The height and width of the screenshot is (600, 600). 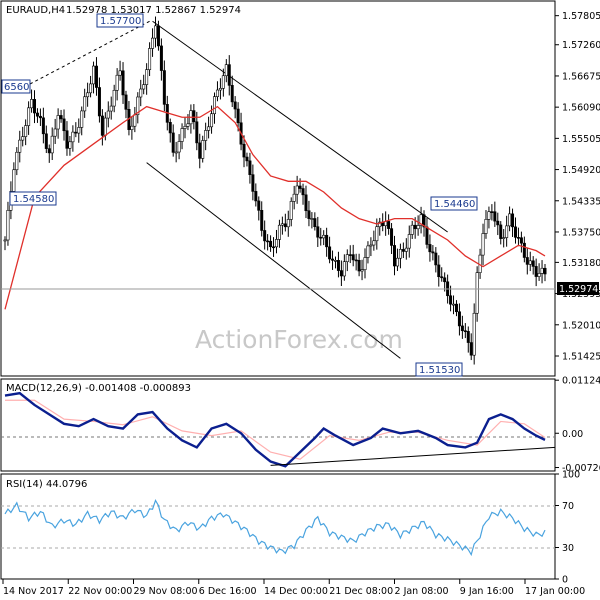 What do you see at coordinates (565, 580) in the screenshot?
I see `rsi-tick-label: 0` at bounding box center [565, 580].